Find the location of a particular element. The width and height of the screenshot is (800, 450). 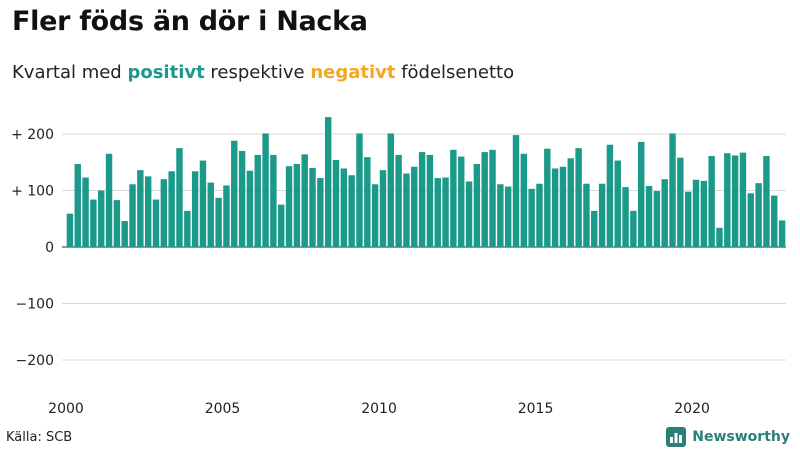

subtitle-positive: positivt is located at coordinates (166, 72).